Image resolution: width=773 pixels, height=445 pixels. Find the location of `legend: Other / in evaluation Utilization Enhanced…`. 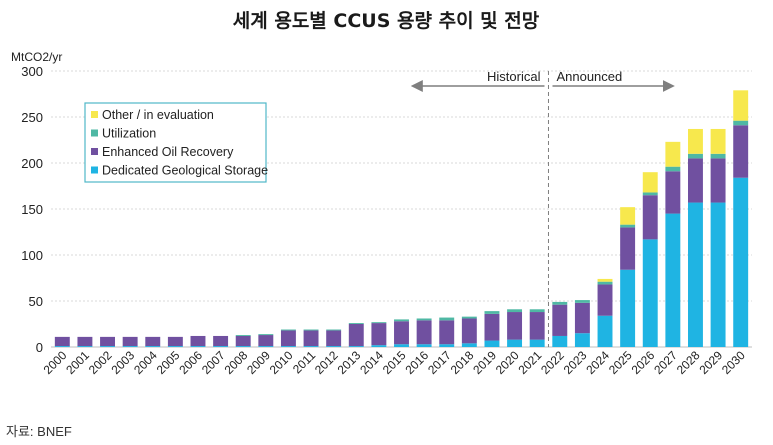

legend: Other / in evaluation Utilization Enhanced… is located at coordinates (176, 142).